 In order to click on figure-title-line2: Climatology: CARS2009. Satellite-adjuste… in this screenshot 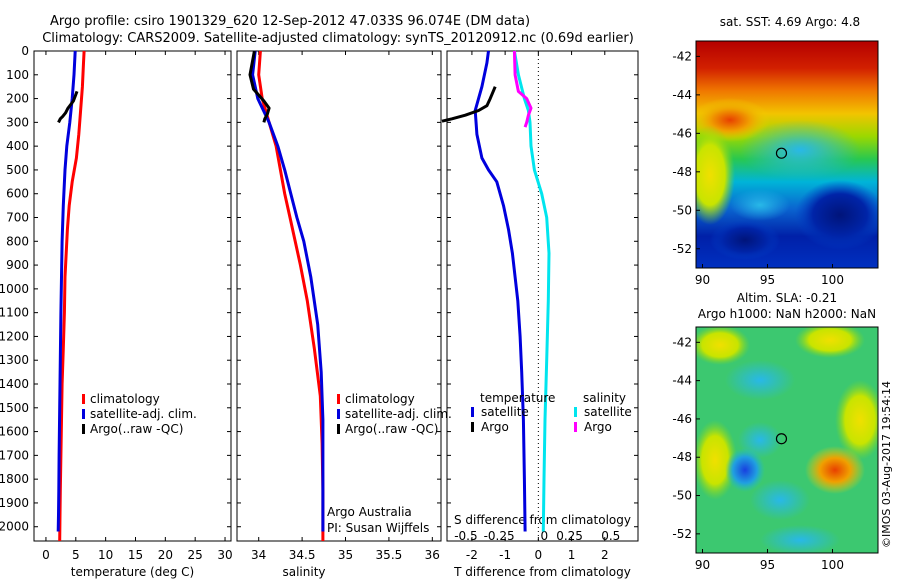, I will do `click(338, 38)`.